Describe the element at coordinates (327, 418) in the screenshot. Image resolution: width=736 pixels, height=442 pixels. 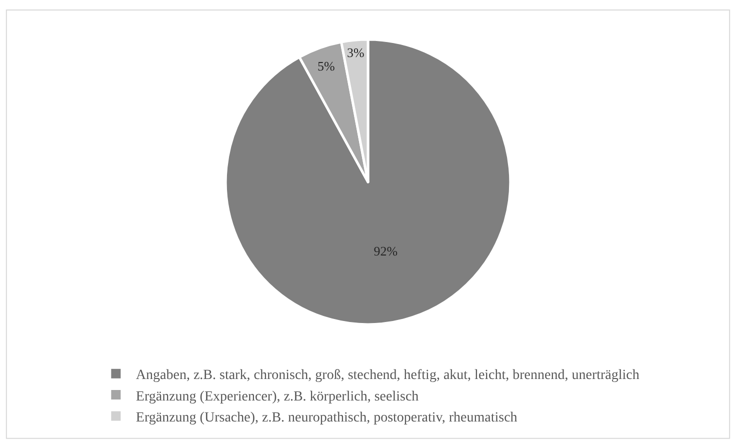
I see `legend-label: Ergänzung (Ursache), z.B. neuropathisch, postoperativ, rheumatisch` at that location.